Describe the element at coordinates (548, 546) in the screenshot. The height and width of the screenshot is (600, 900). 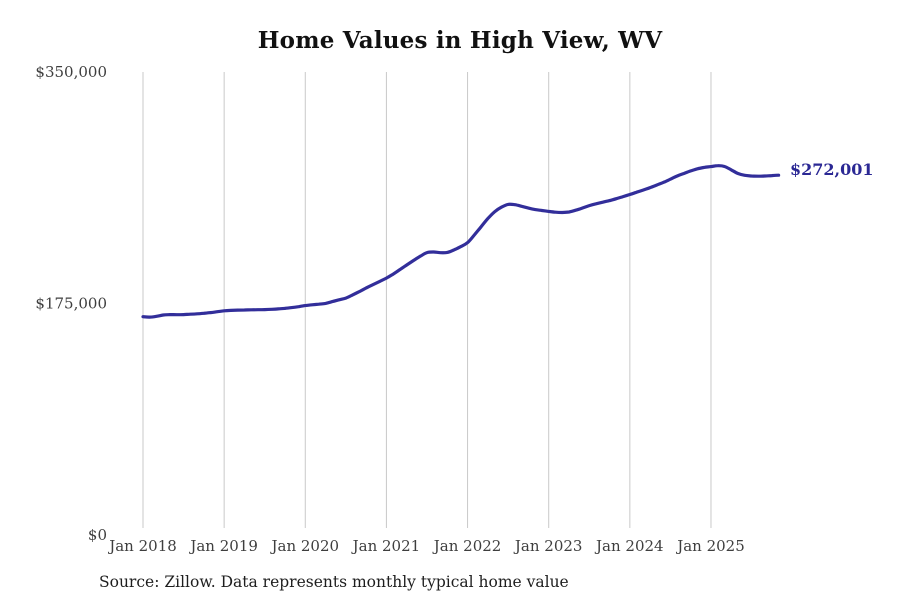
I see `x-tick-label: Jan 2023` at that location.